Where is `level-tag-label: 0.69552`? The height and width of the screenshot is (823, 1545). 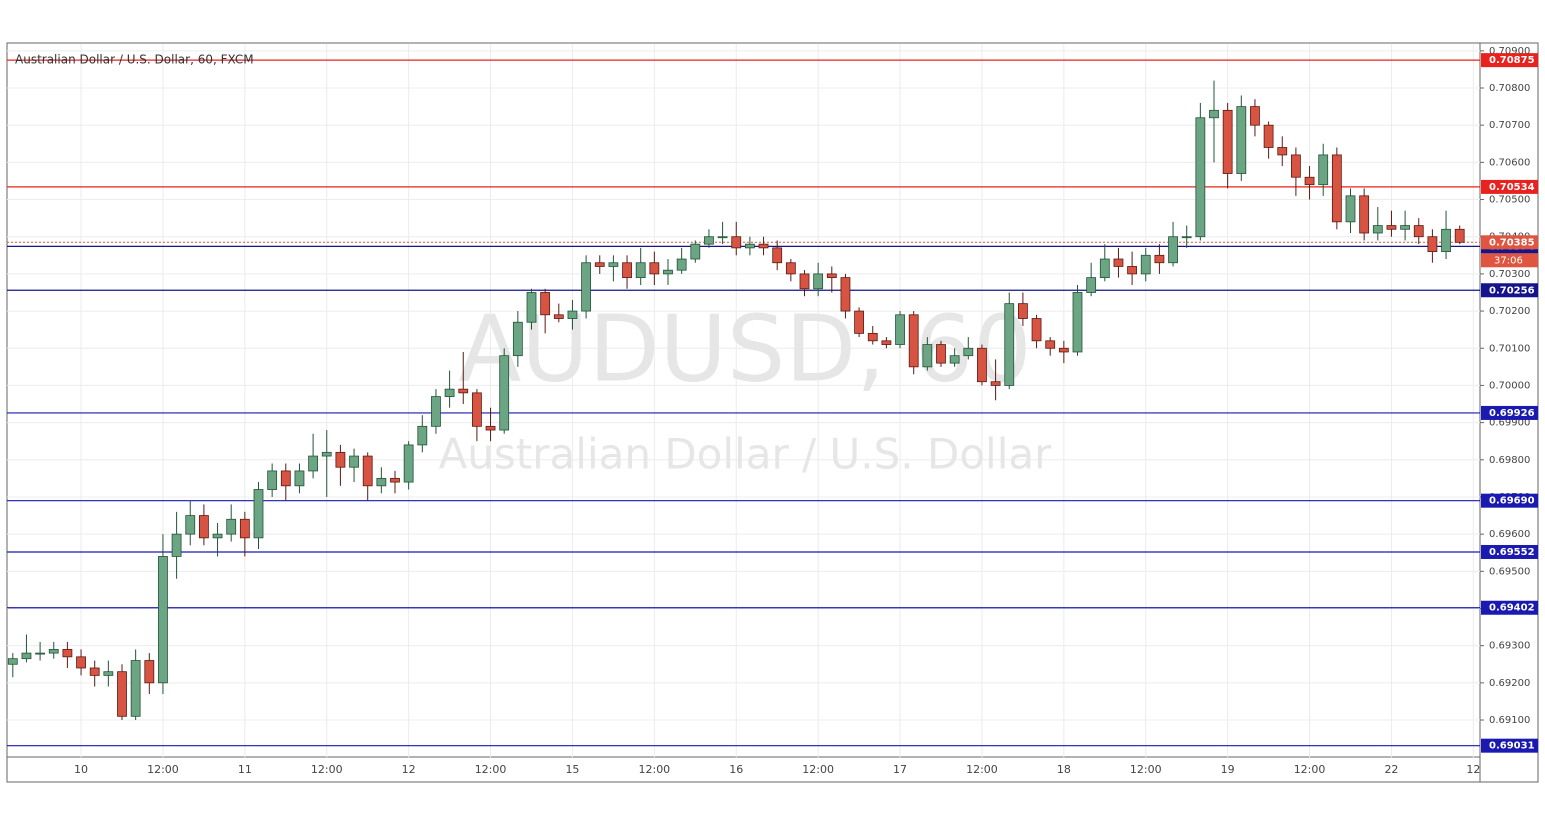 level-tag-label: 0.69552 is located at coordinates (1512, 552).